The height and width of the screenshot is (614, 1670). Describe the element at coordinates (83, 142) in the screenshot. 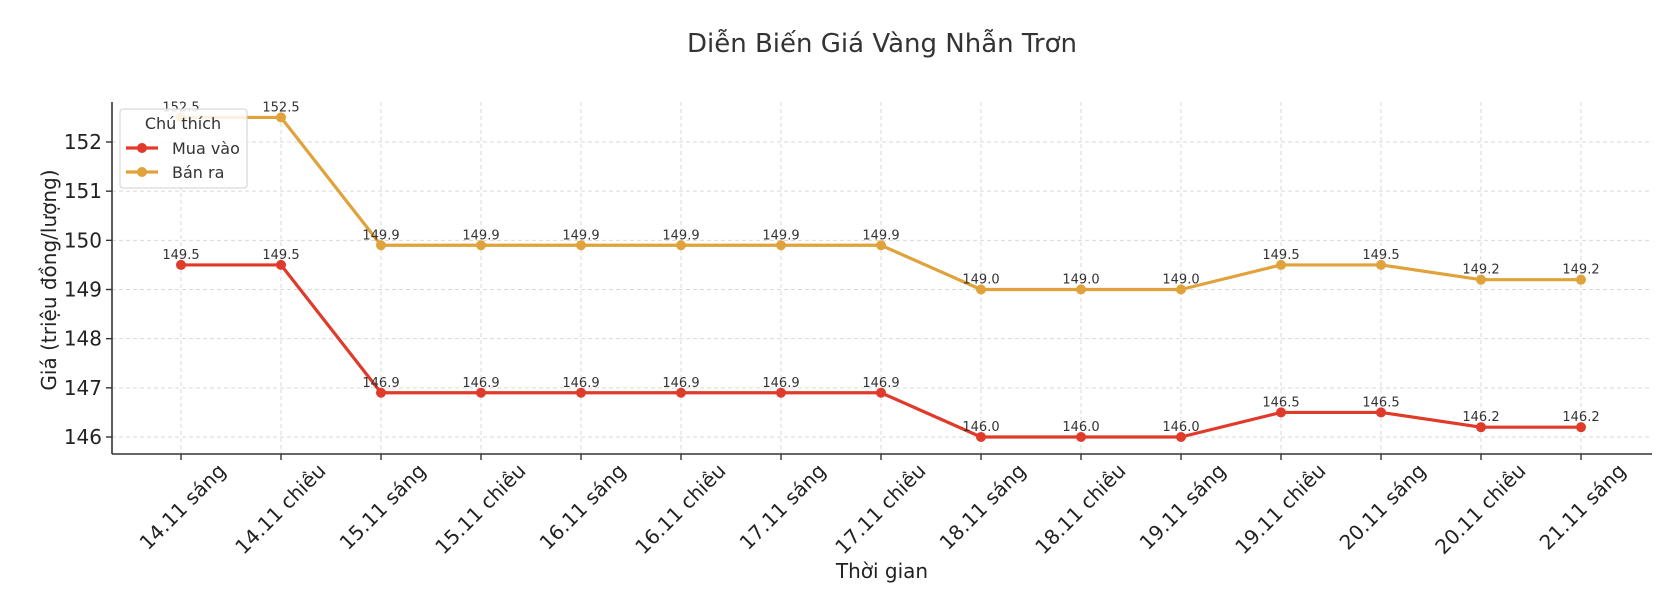

I see `y-tick-label: 152` at that location.